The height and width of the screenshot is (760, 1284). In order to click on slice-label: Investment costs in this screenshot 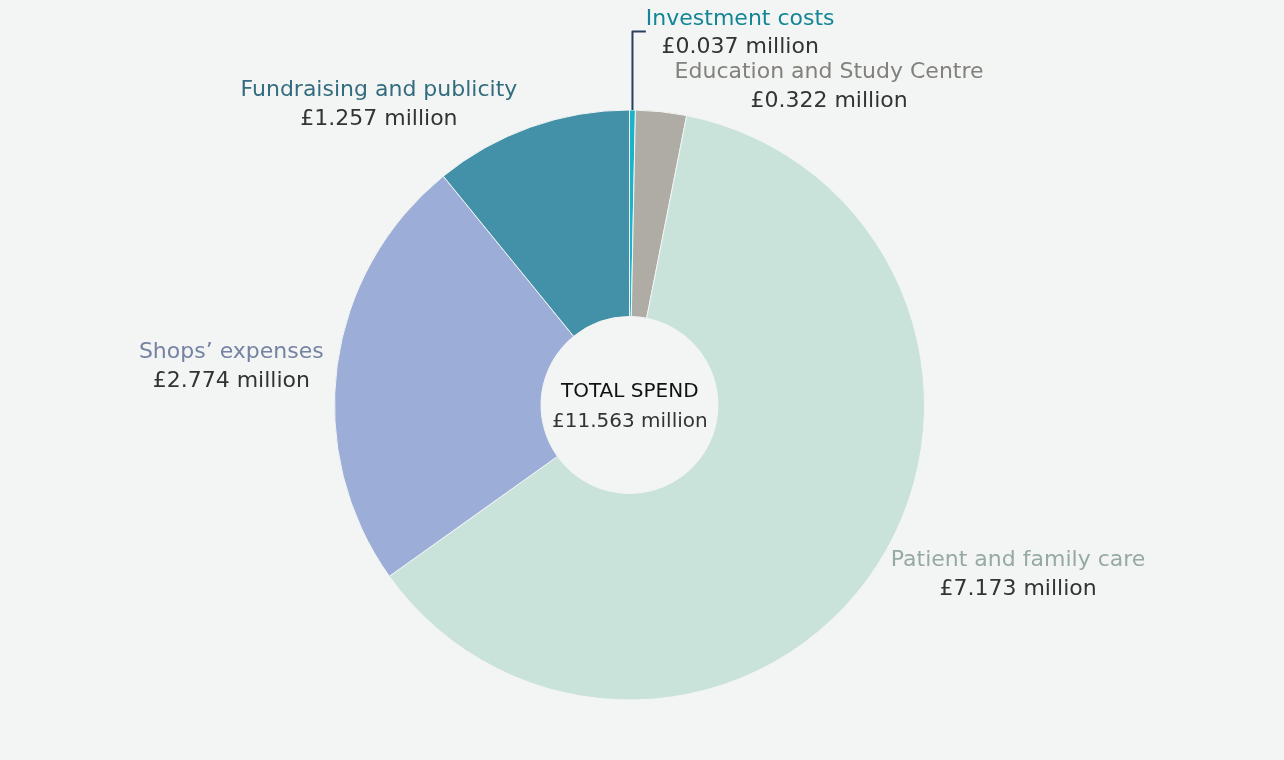, I will do `click(740, 17)`.